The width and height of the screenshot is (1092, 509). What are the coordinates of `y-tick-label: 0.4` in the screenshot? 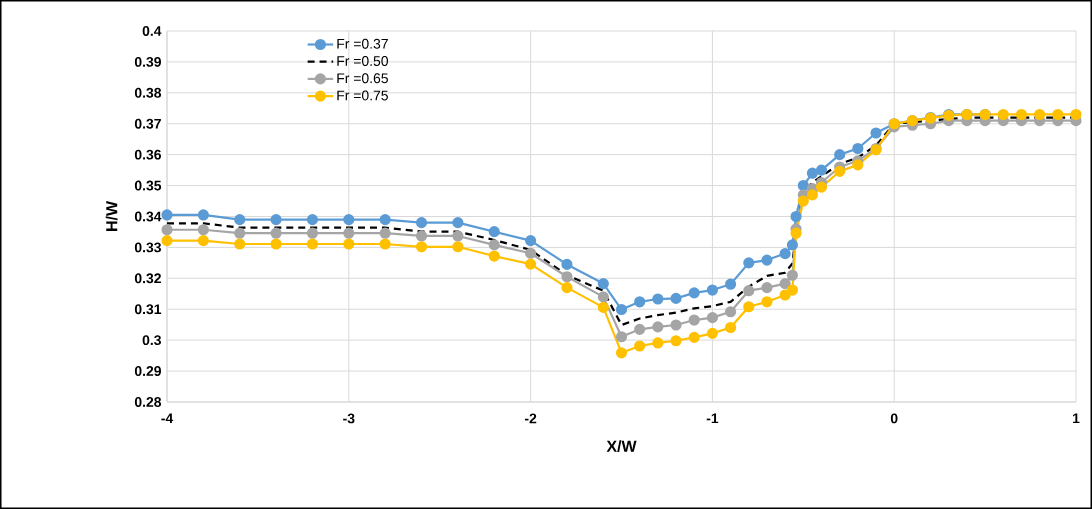 It's located at (152, 31).